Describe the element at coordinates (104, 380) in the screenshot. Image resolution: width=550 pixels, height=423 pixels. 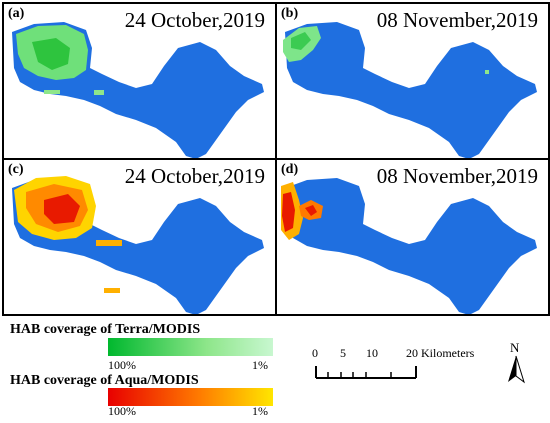
I see `legend-title-aqua: HAB coverage of Aqua/MODIS` at that location.